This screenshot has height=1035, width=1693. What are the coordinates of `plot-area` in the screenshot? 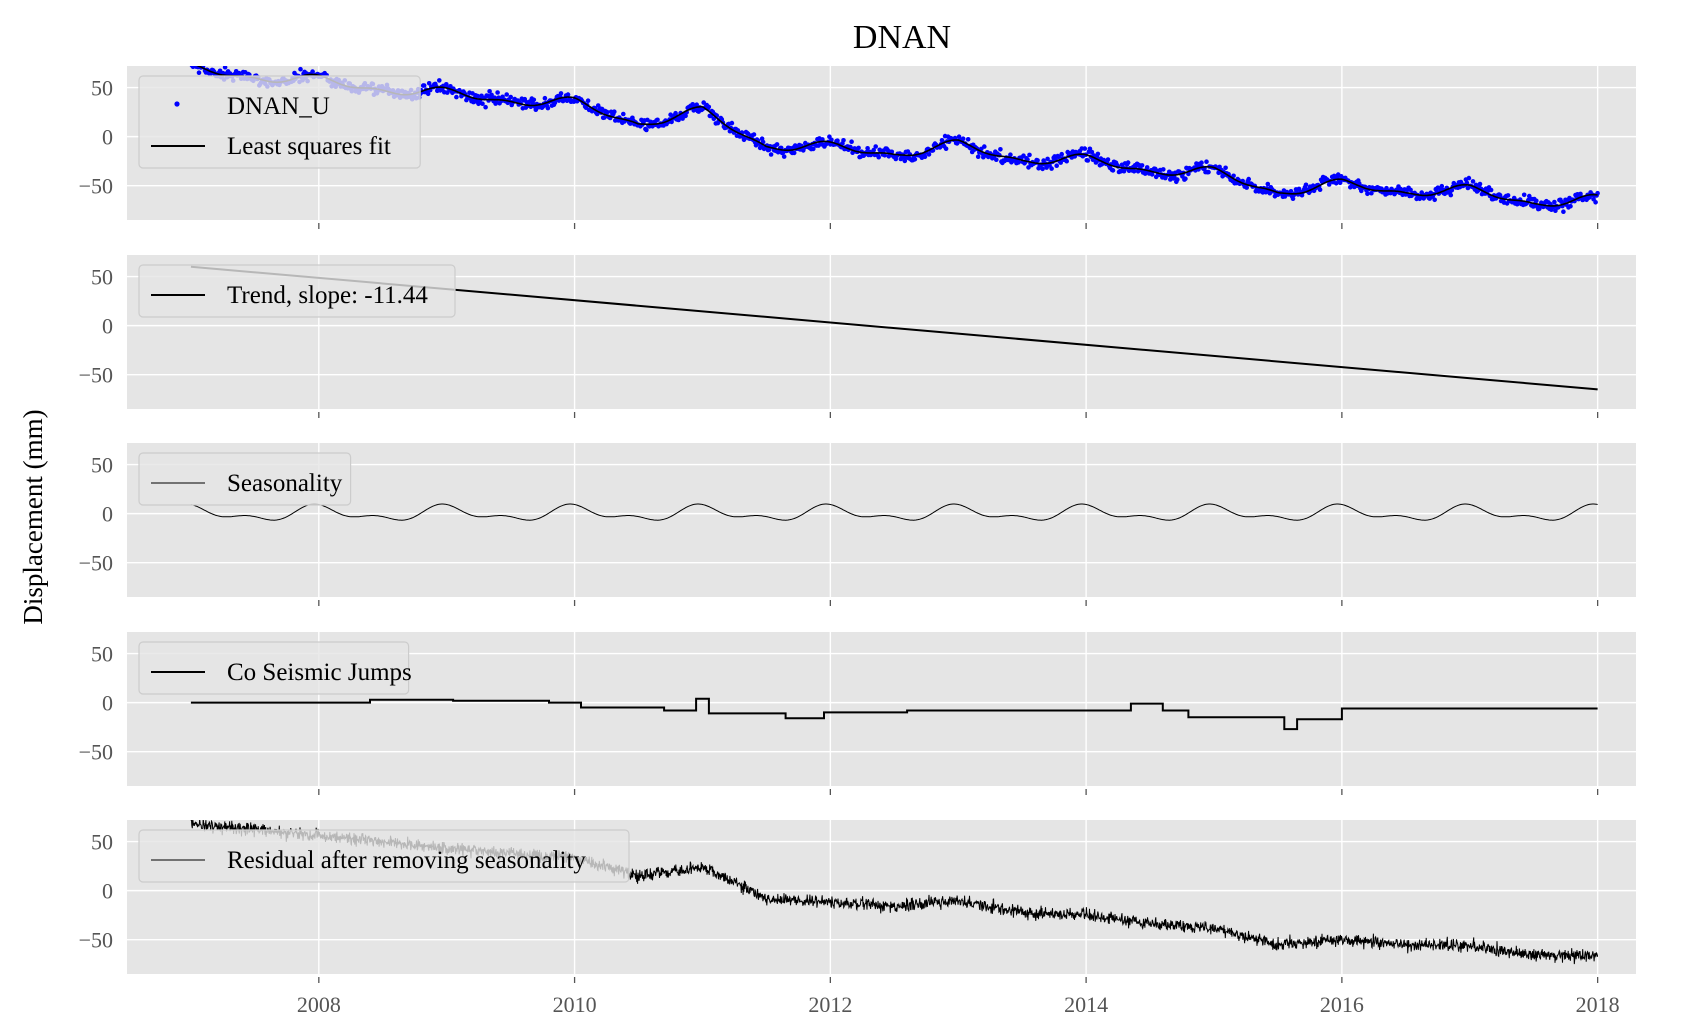 It's located at (881, 520).